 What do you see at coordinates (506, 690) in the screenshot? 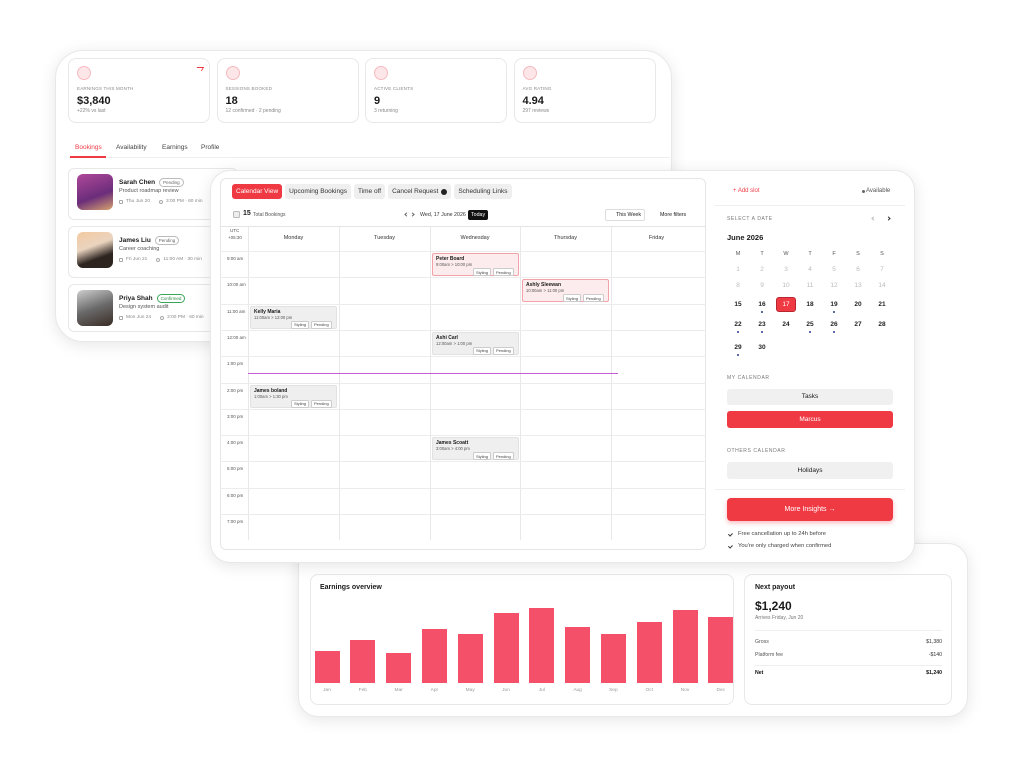
I see `x-tick-label: Jun` at bounding box center [506, 690].